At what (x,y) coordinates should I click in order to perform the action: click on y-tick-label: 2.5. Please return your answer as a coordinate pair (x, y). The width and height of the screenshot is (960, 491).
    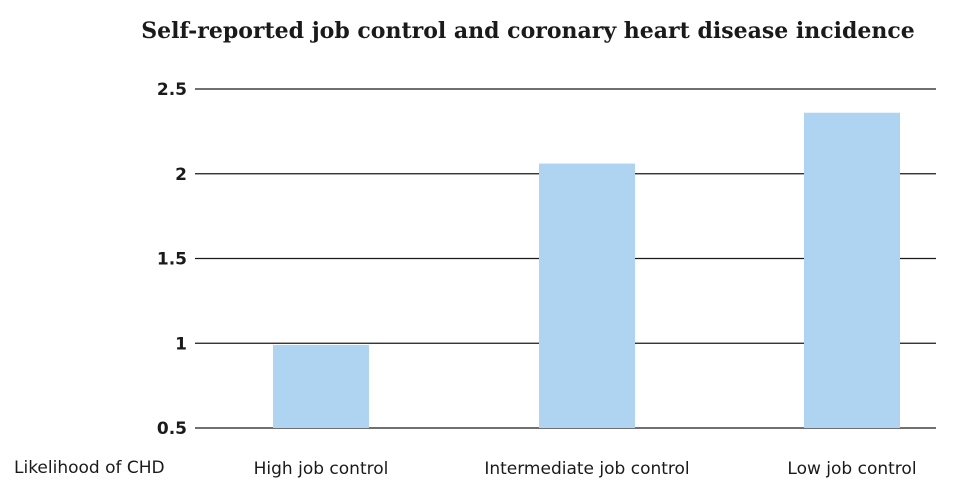
    Looking at the image, I should click on (172, 90).